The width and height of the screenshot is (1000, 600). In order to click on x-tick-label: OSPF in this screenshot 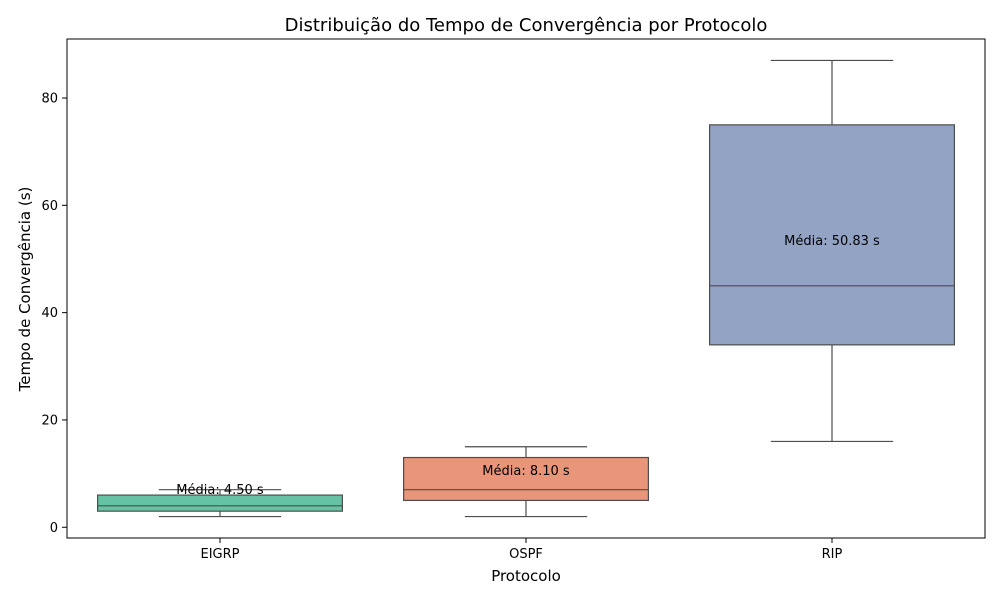, I will do `click(526, 554)`.